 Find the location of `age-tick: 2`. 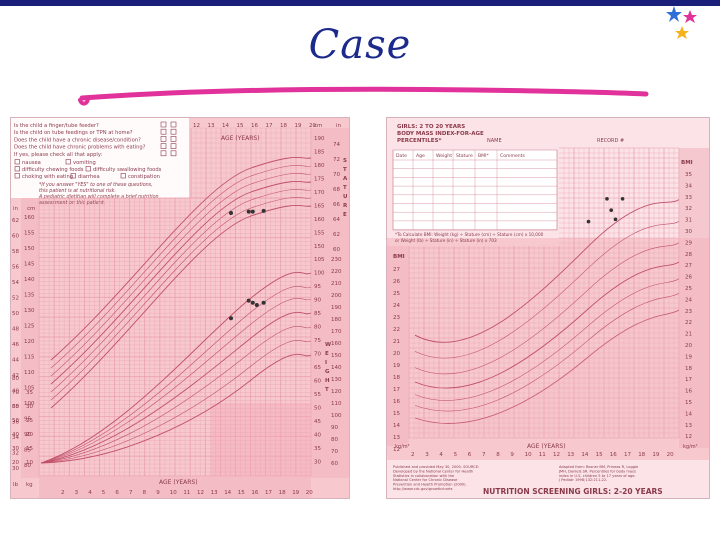

age-tick: 2 is located at coordinates (413, 455).